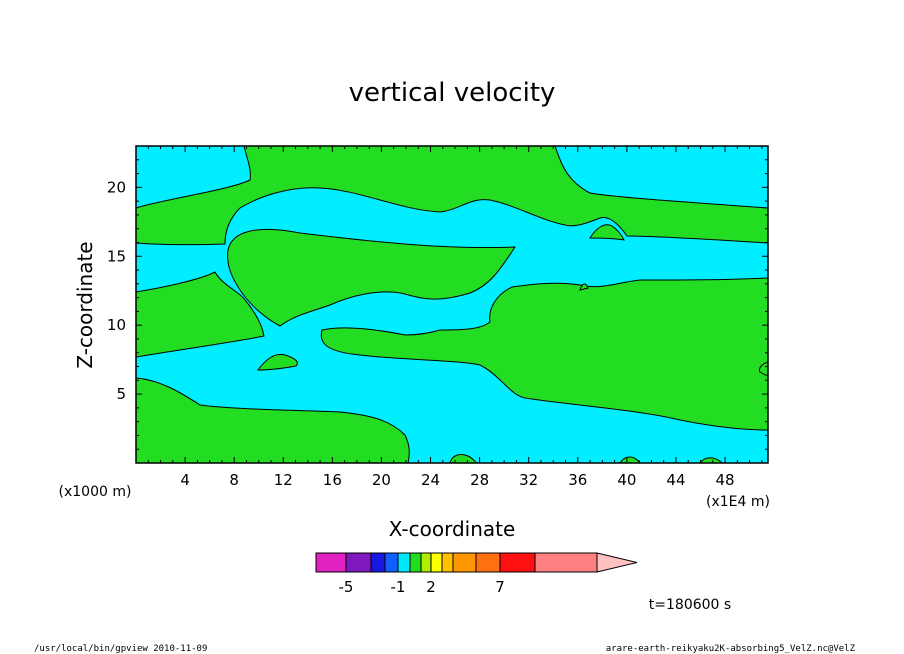 The image size is (904, 654). What do you see at coordinates (121, 394) in the screenshot?
I see `y-tick-label: 5` at bounding box center [121, 394].